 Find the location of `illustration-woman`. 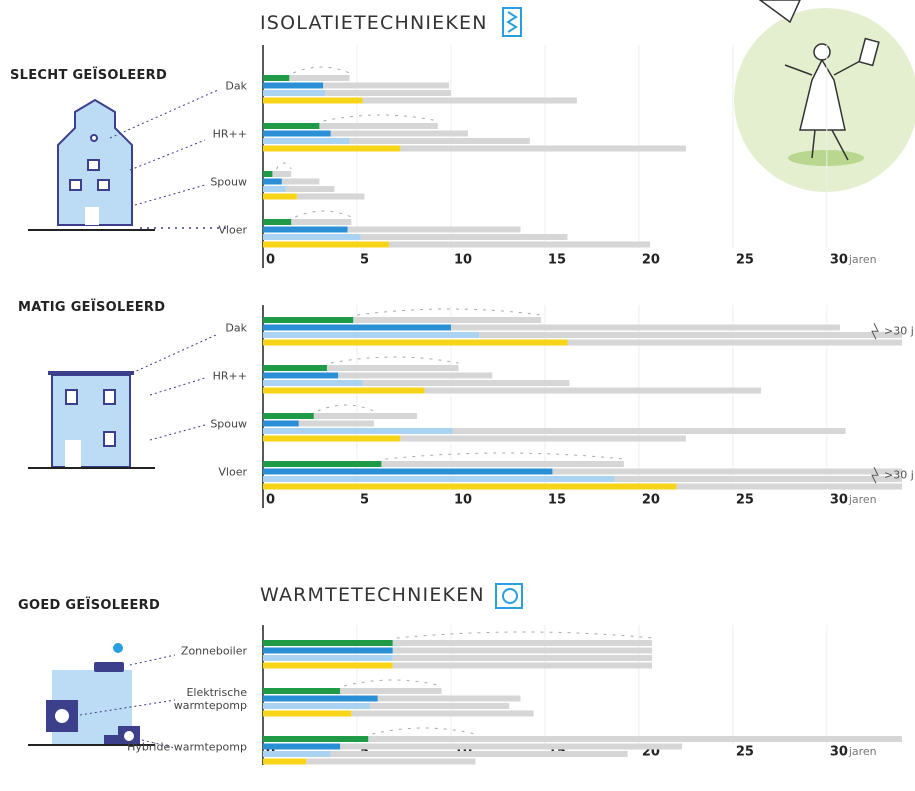

illustration-woman is located at coordinates (824, 96).